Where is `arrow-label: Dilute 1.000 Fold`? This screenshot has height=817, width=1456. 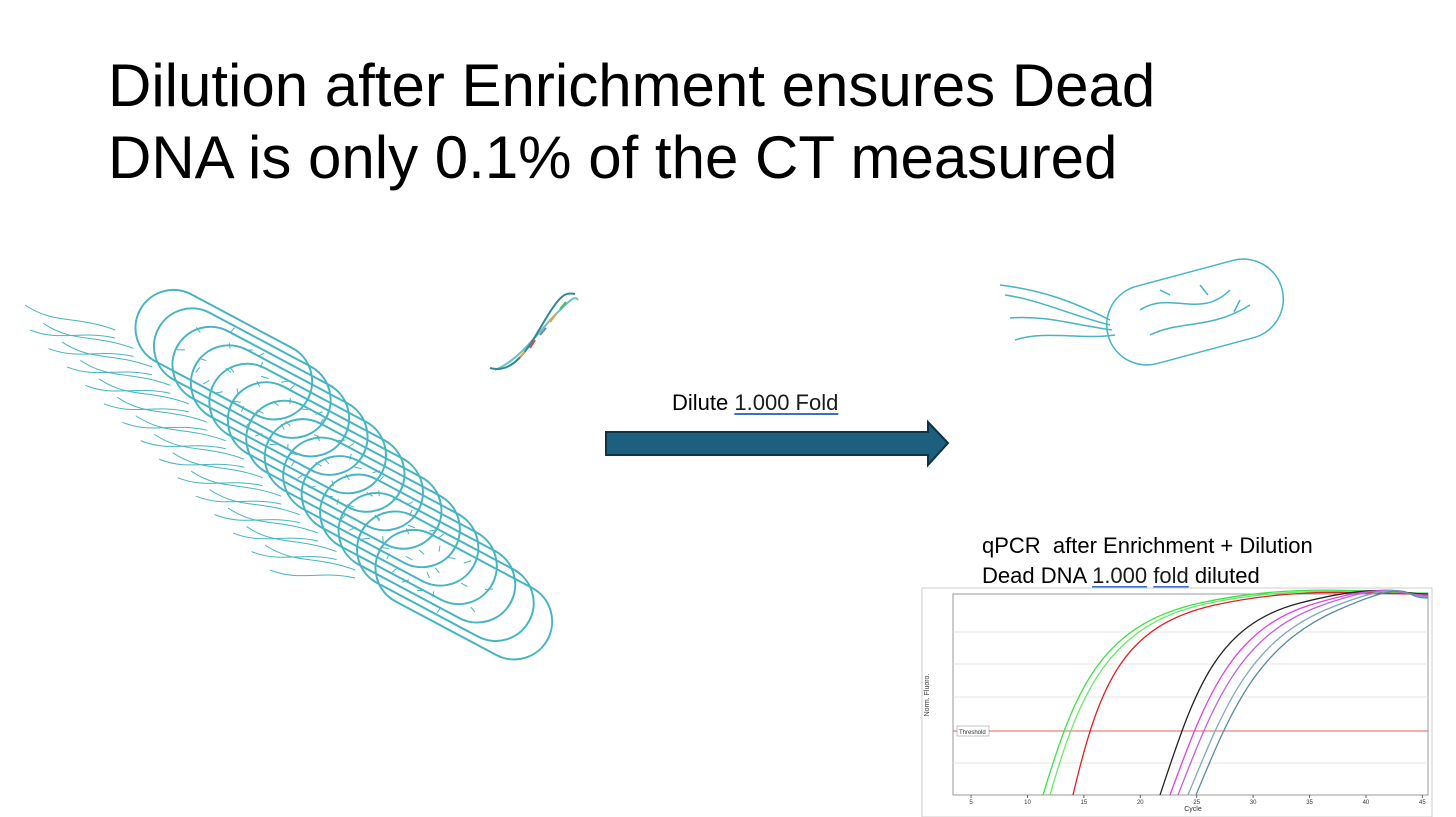 arrow-label: Dilute 1.000 Fold is located at coordinates (755, 403).